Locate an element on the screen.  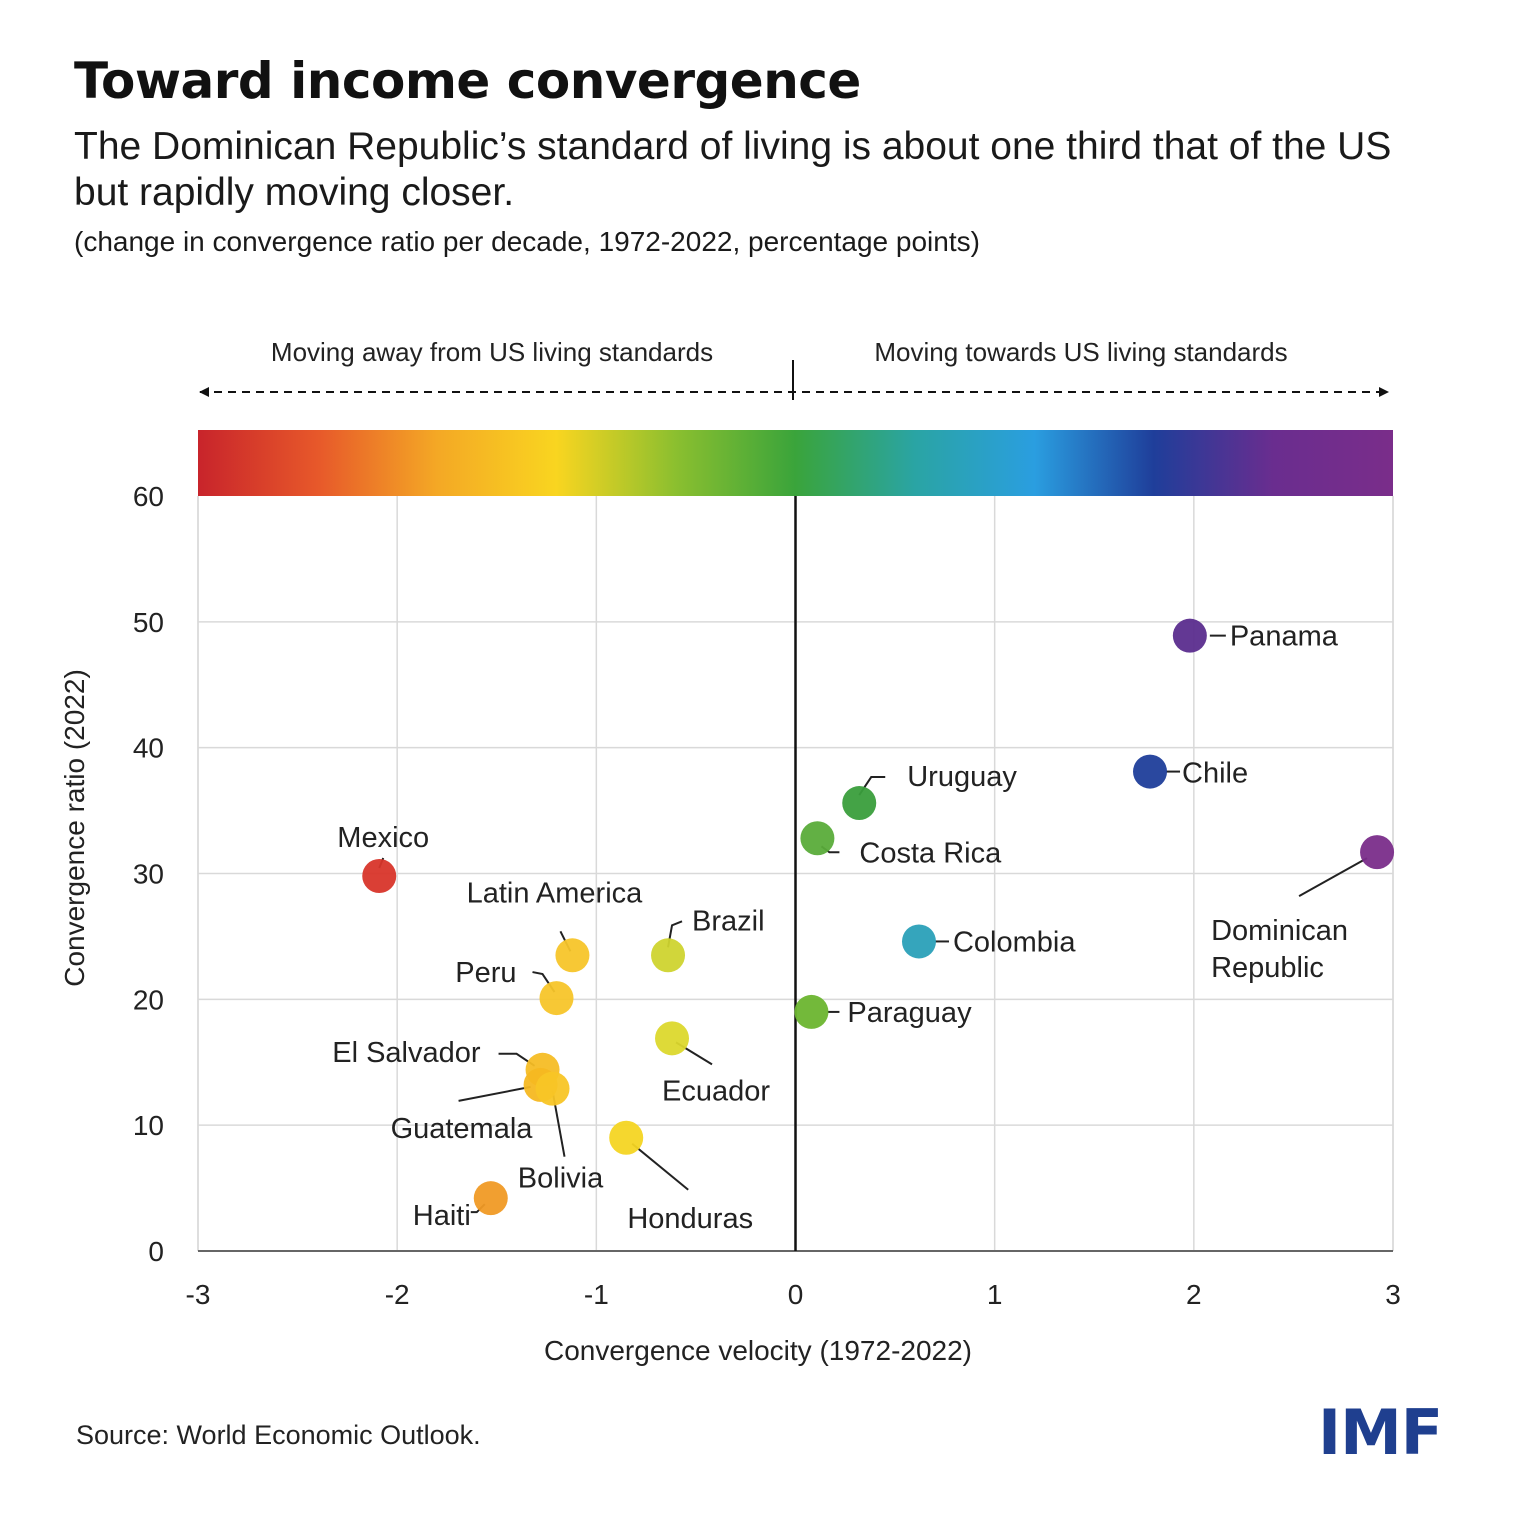
label-latin-america: Latin America is located at coordinates (555, 893).